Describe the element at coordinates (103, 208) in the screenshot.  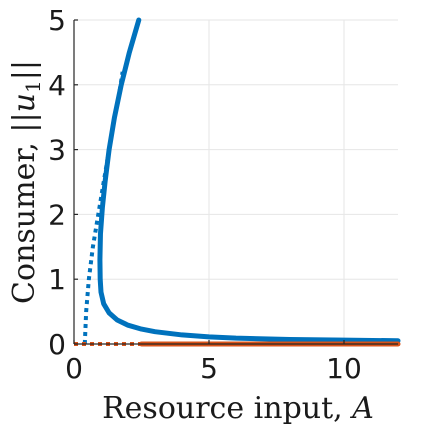
I see `blue-dotted-series-line` at that location.